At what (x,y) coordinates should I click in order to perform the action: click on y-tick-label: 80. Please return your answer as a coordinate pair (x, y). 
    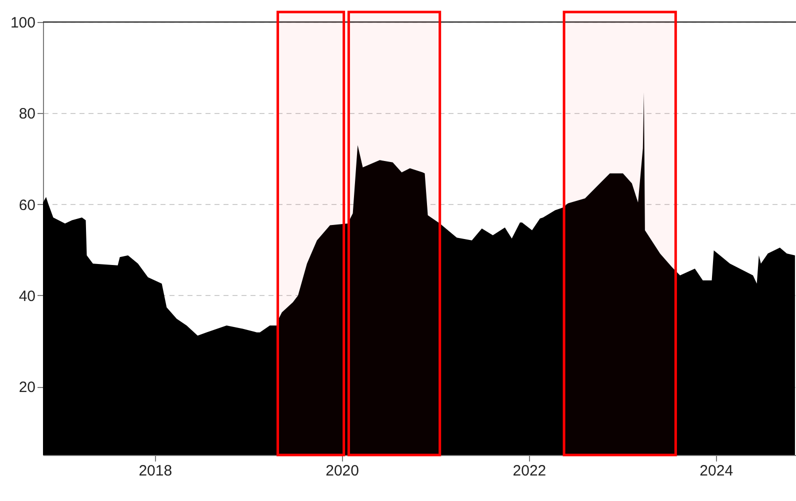
    Looking at the image, I should click on (27, 114).